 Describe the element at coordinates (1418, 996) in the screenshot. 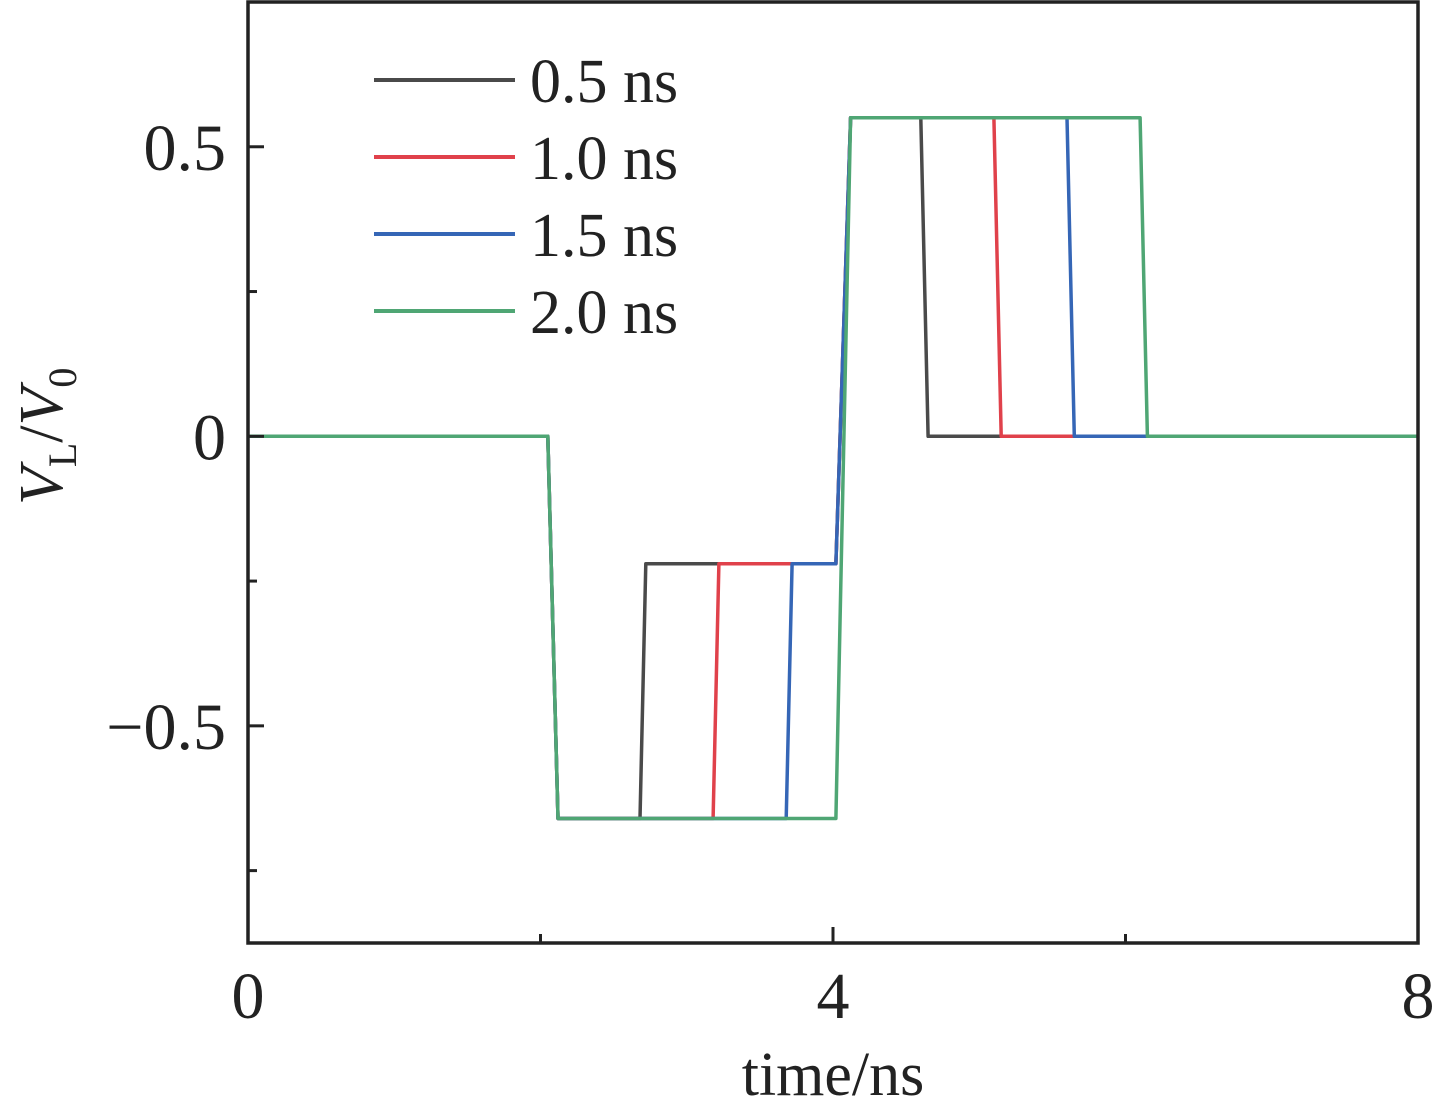

I see `x-tick-label: 8` at that location.